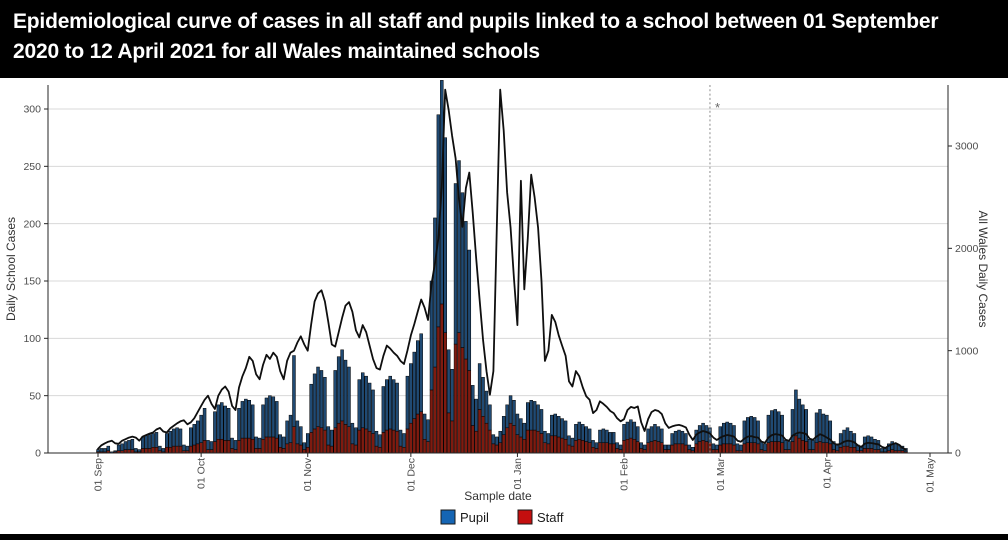 This screenshot has height=545, width=1008. Describe the element at coordinates (202, 473) in the screenshot. I see `x-tick-label: 01 Oct` at that location.